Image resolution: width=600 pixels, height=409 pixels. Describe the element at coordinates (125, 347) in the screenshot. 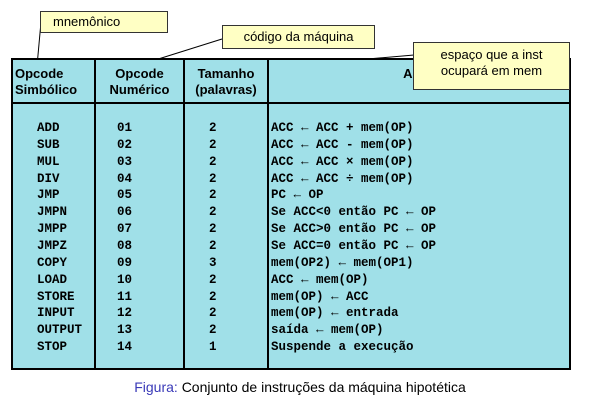

I see `opcode-cell: 14` at that location.